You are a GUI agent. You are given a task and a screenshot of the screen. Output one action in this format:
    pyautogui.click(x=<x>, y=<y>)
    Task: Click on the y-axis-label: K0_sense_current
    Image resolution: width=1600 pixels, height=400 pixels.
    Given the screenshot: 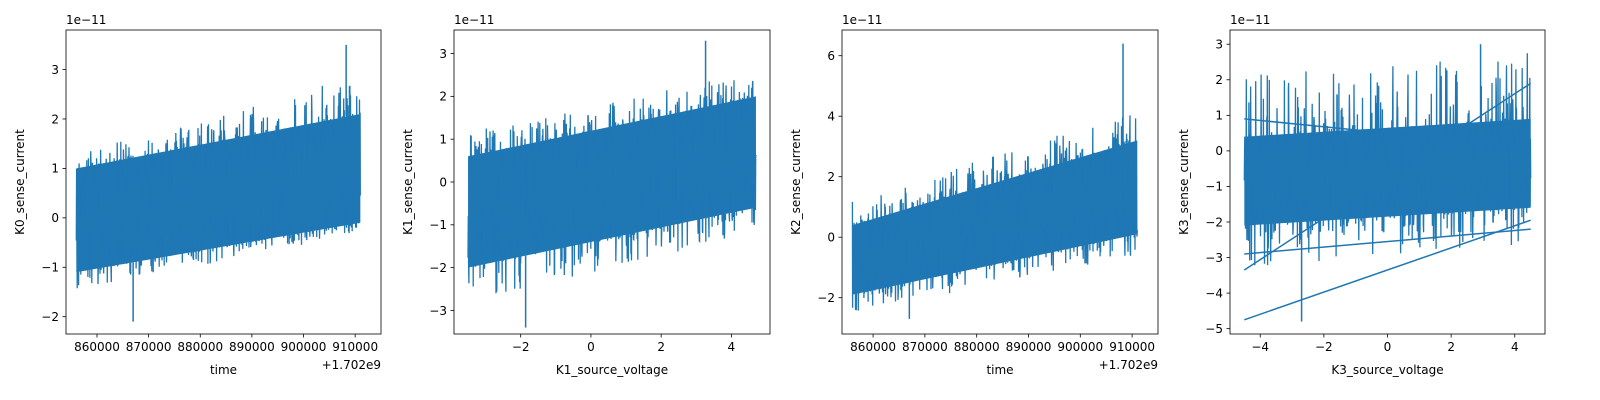 What is the action you would take?
    pyautogui.click(x=20, y=182)
    